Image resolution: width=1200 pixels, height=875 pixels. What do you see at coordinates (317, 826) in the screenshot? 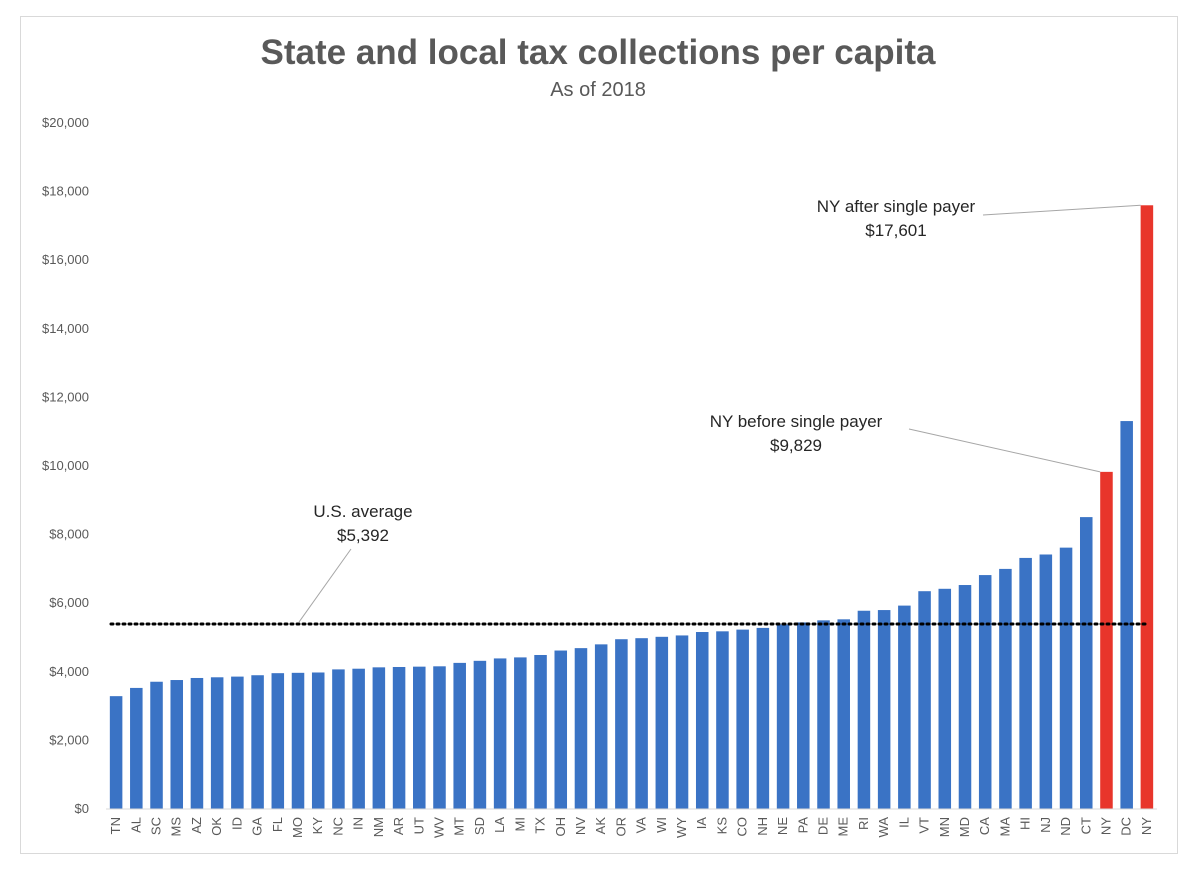
I see `x-tick-label: KY` at bounding box center [317, 826].